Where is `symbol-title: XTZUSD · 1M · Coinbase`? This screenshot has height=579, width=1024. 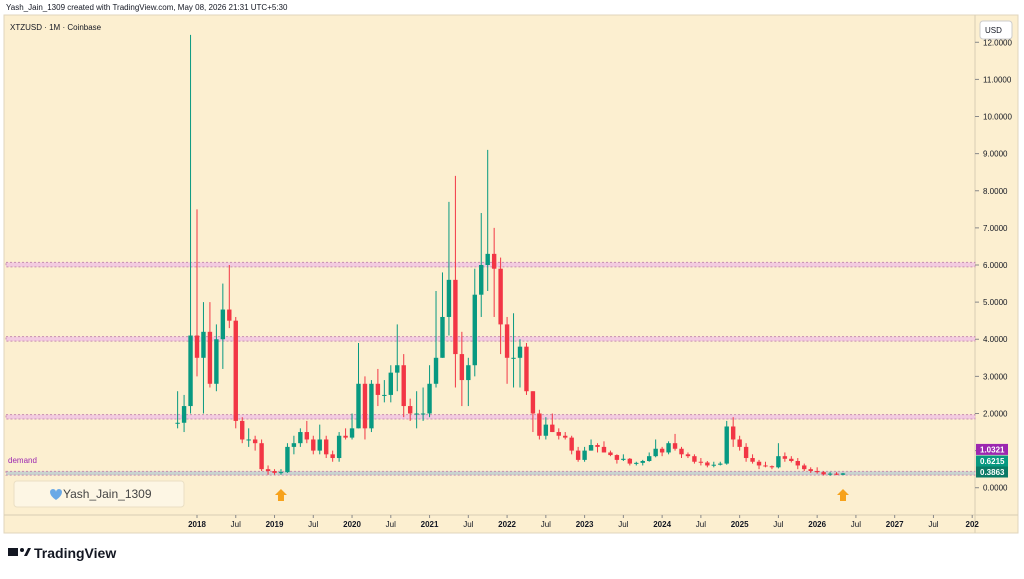 symbol-title: XTZUSD · 1M · Coinbase is located at coordinates (56, 27).